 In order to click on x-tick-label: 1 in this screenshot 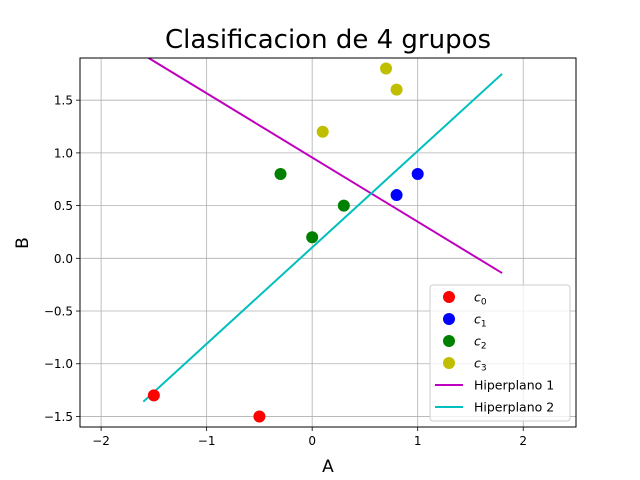, I will do `click(418, 441)`.